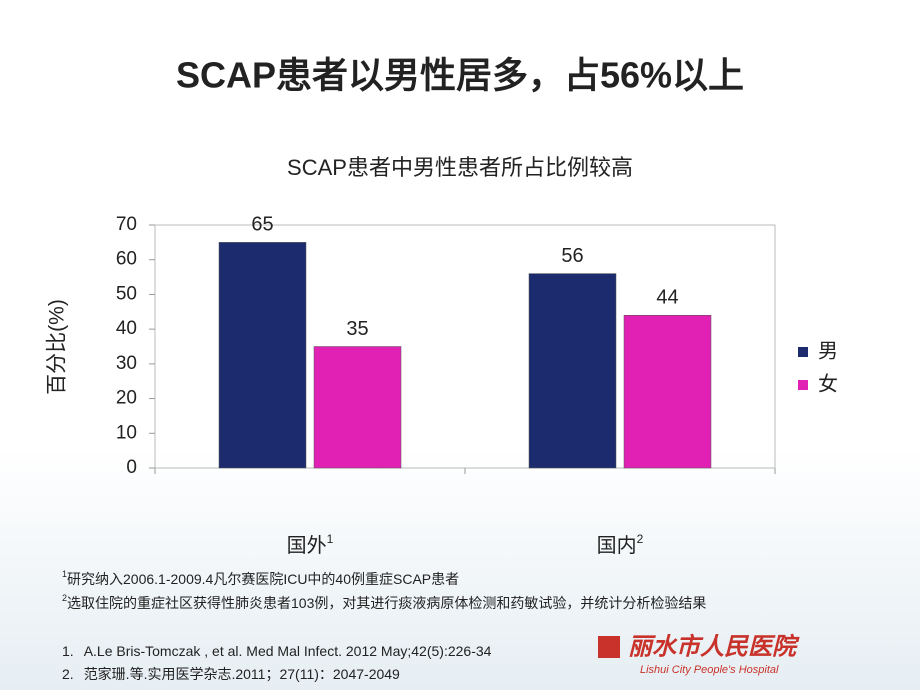 The image size is (920, 690). Describe the element at coordinates (828, 383) in the screenshot. I see `legend-label: 女` at that location.